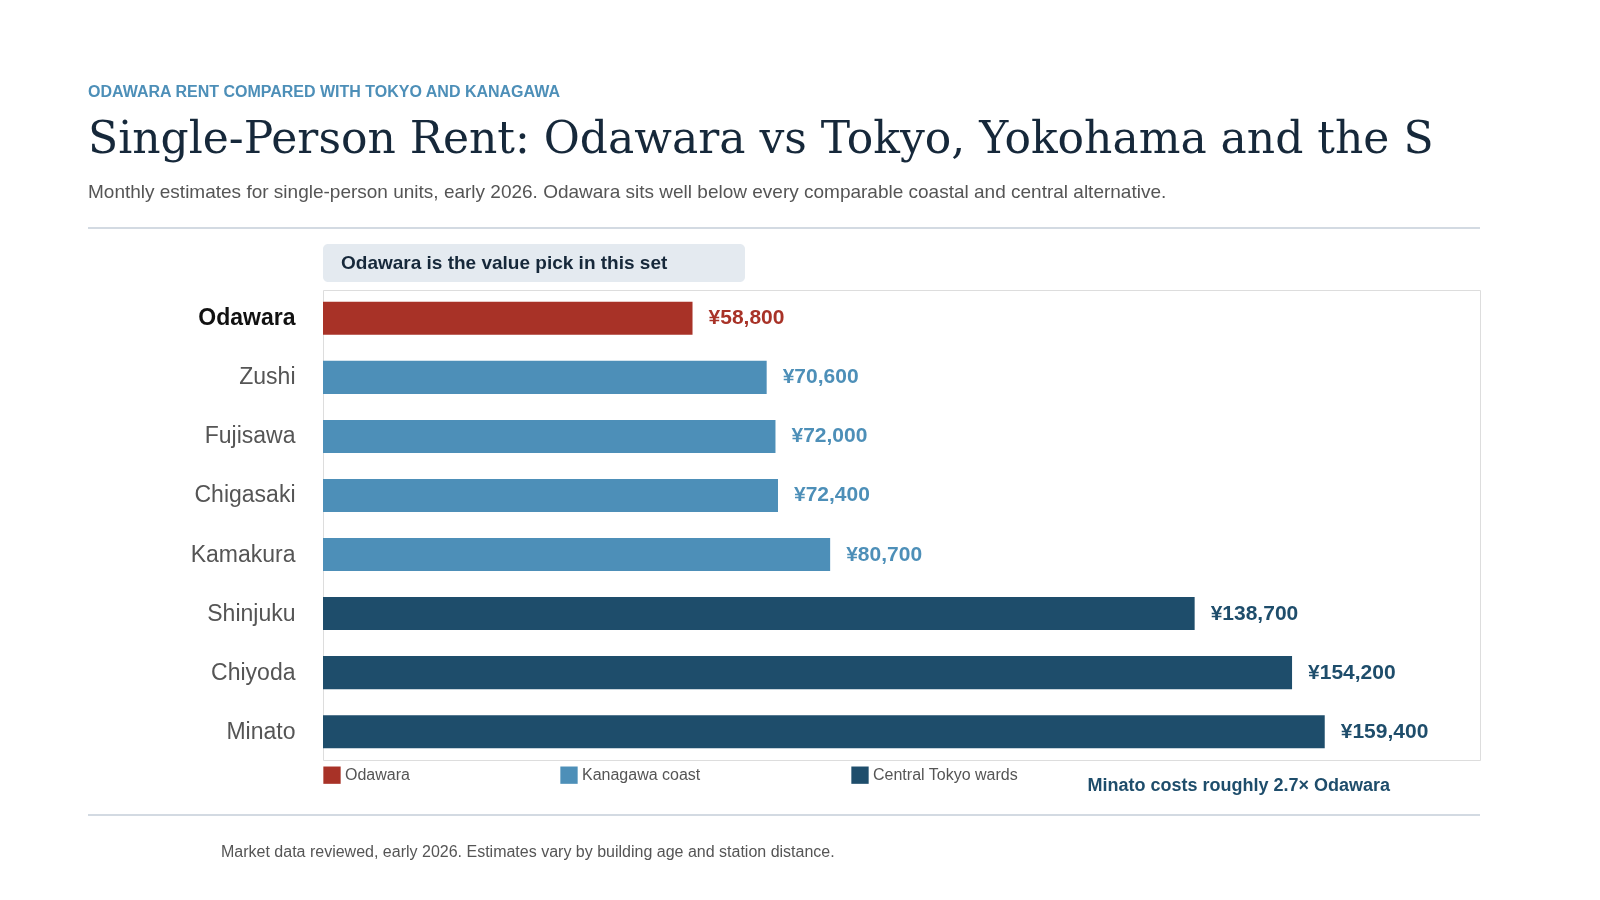 This screenshot has width=1600, height=900. What do you see at coordinates (251, 612) in the screenshot?
I see `y-tick-label: Shinjuku` at bounding box center [251, 612].